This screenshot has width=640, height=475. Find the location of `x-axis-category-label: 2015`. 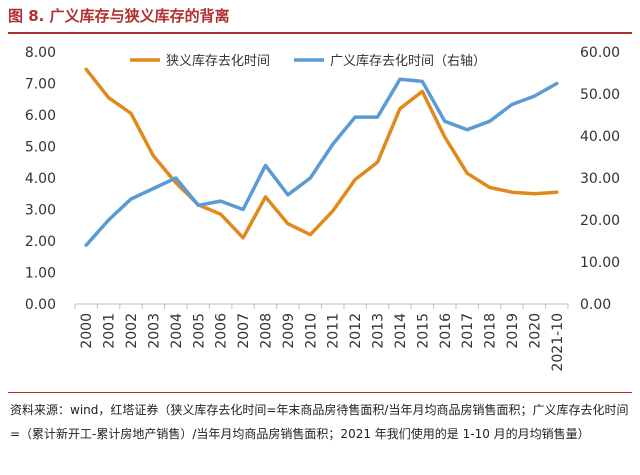

x-axis-category-label: 2015 is located at coordinates (423, 331).